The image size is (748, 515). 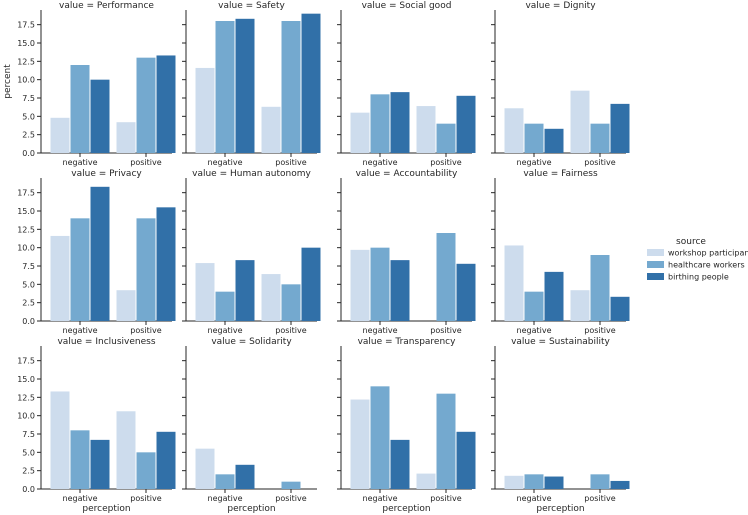 I want to click on facet-panel: value = Fairness negative positive, so click(x=560, y=252).